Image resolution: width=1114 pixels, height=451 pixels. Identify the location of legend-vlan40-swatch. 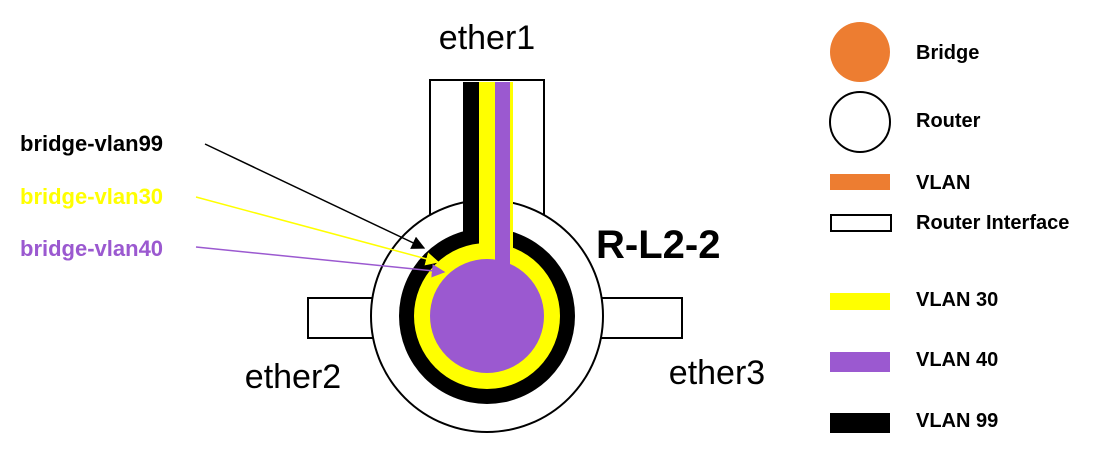
(860, 362).